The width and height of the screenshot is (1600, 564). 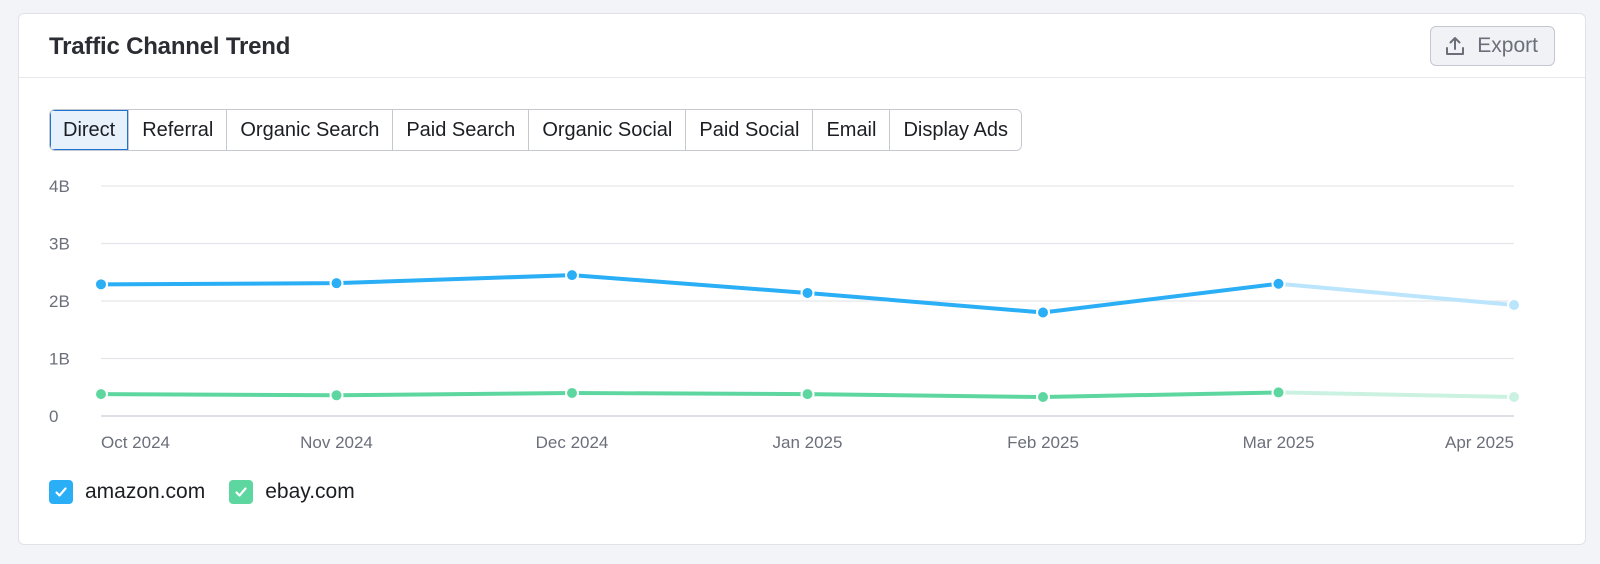 What do you see at coordinates (690, 294) in the screenshot?
I see `series-line-amazon-com` at bounding box center [690, 294].